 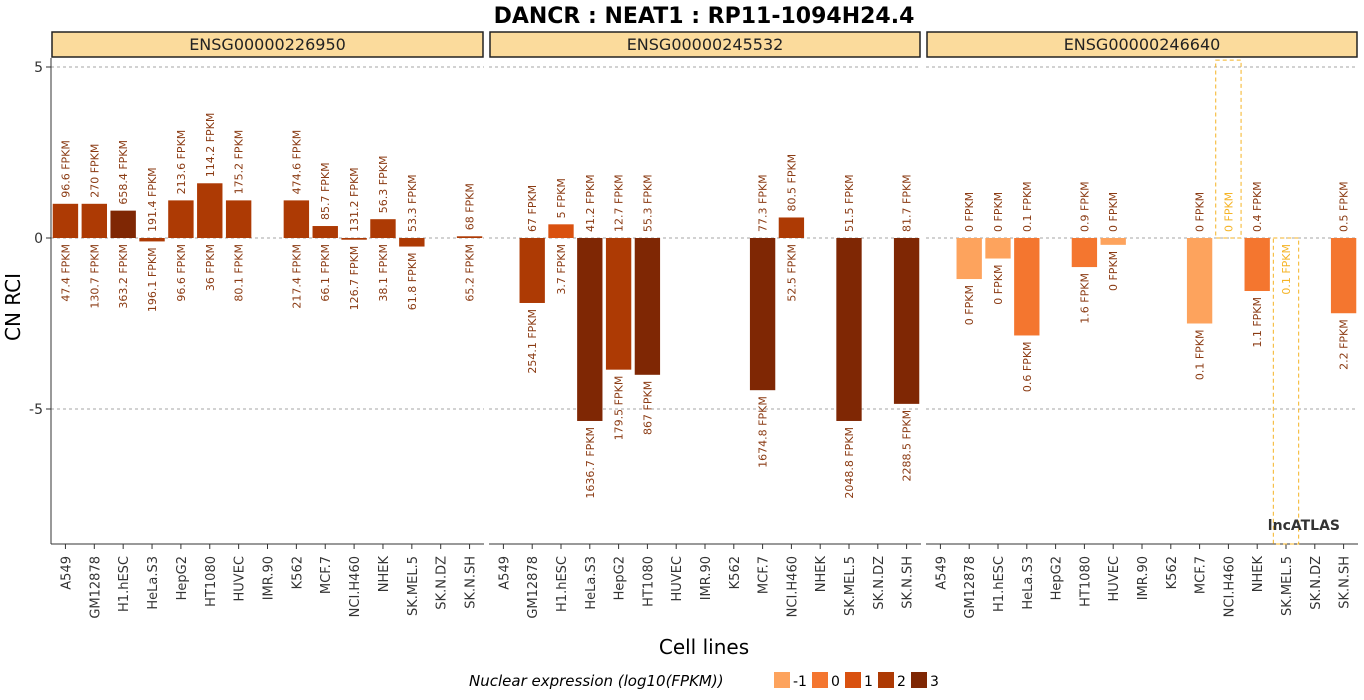 I want to click on cyto-label: 213.6 FPKM, so click(x=181, y=162).